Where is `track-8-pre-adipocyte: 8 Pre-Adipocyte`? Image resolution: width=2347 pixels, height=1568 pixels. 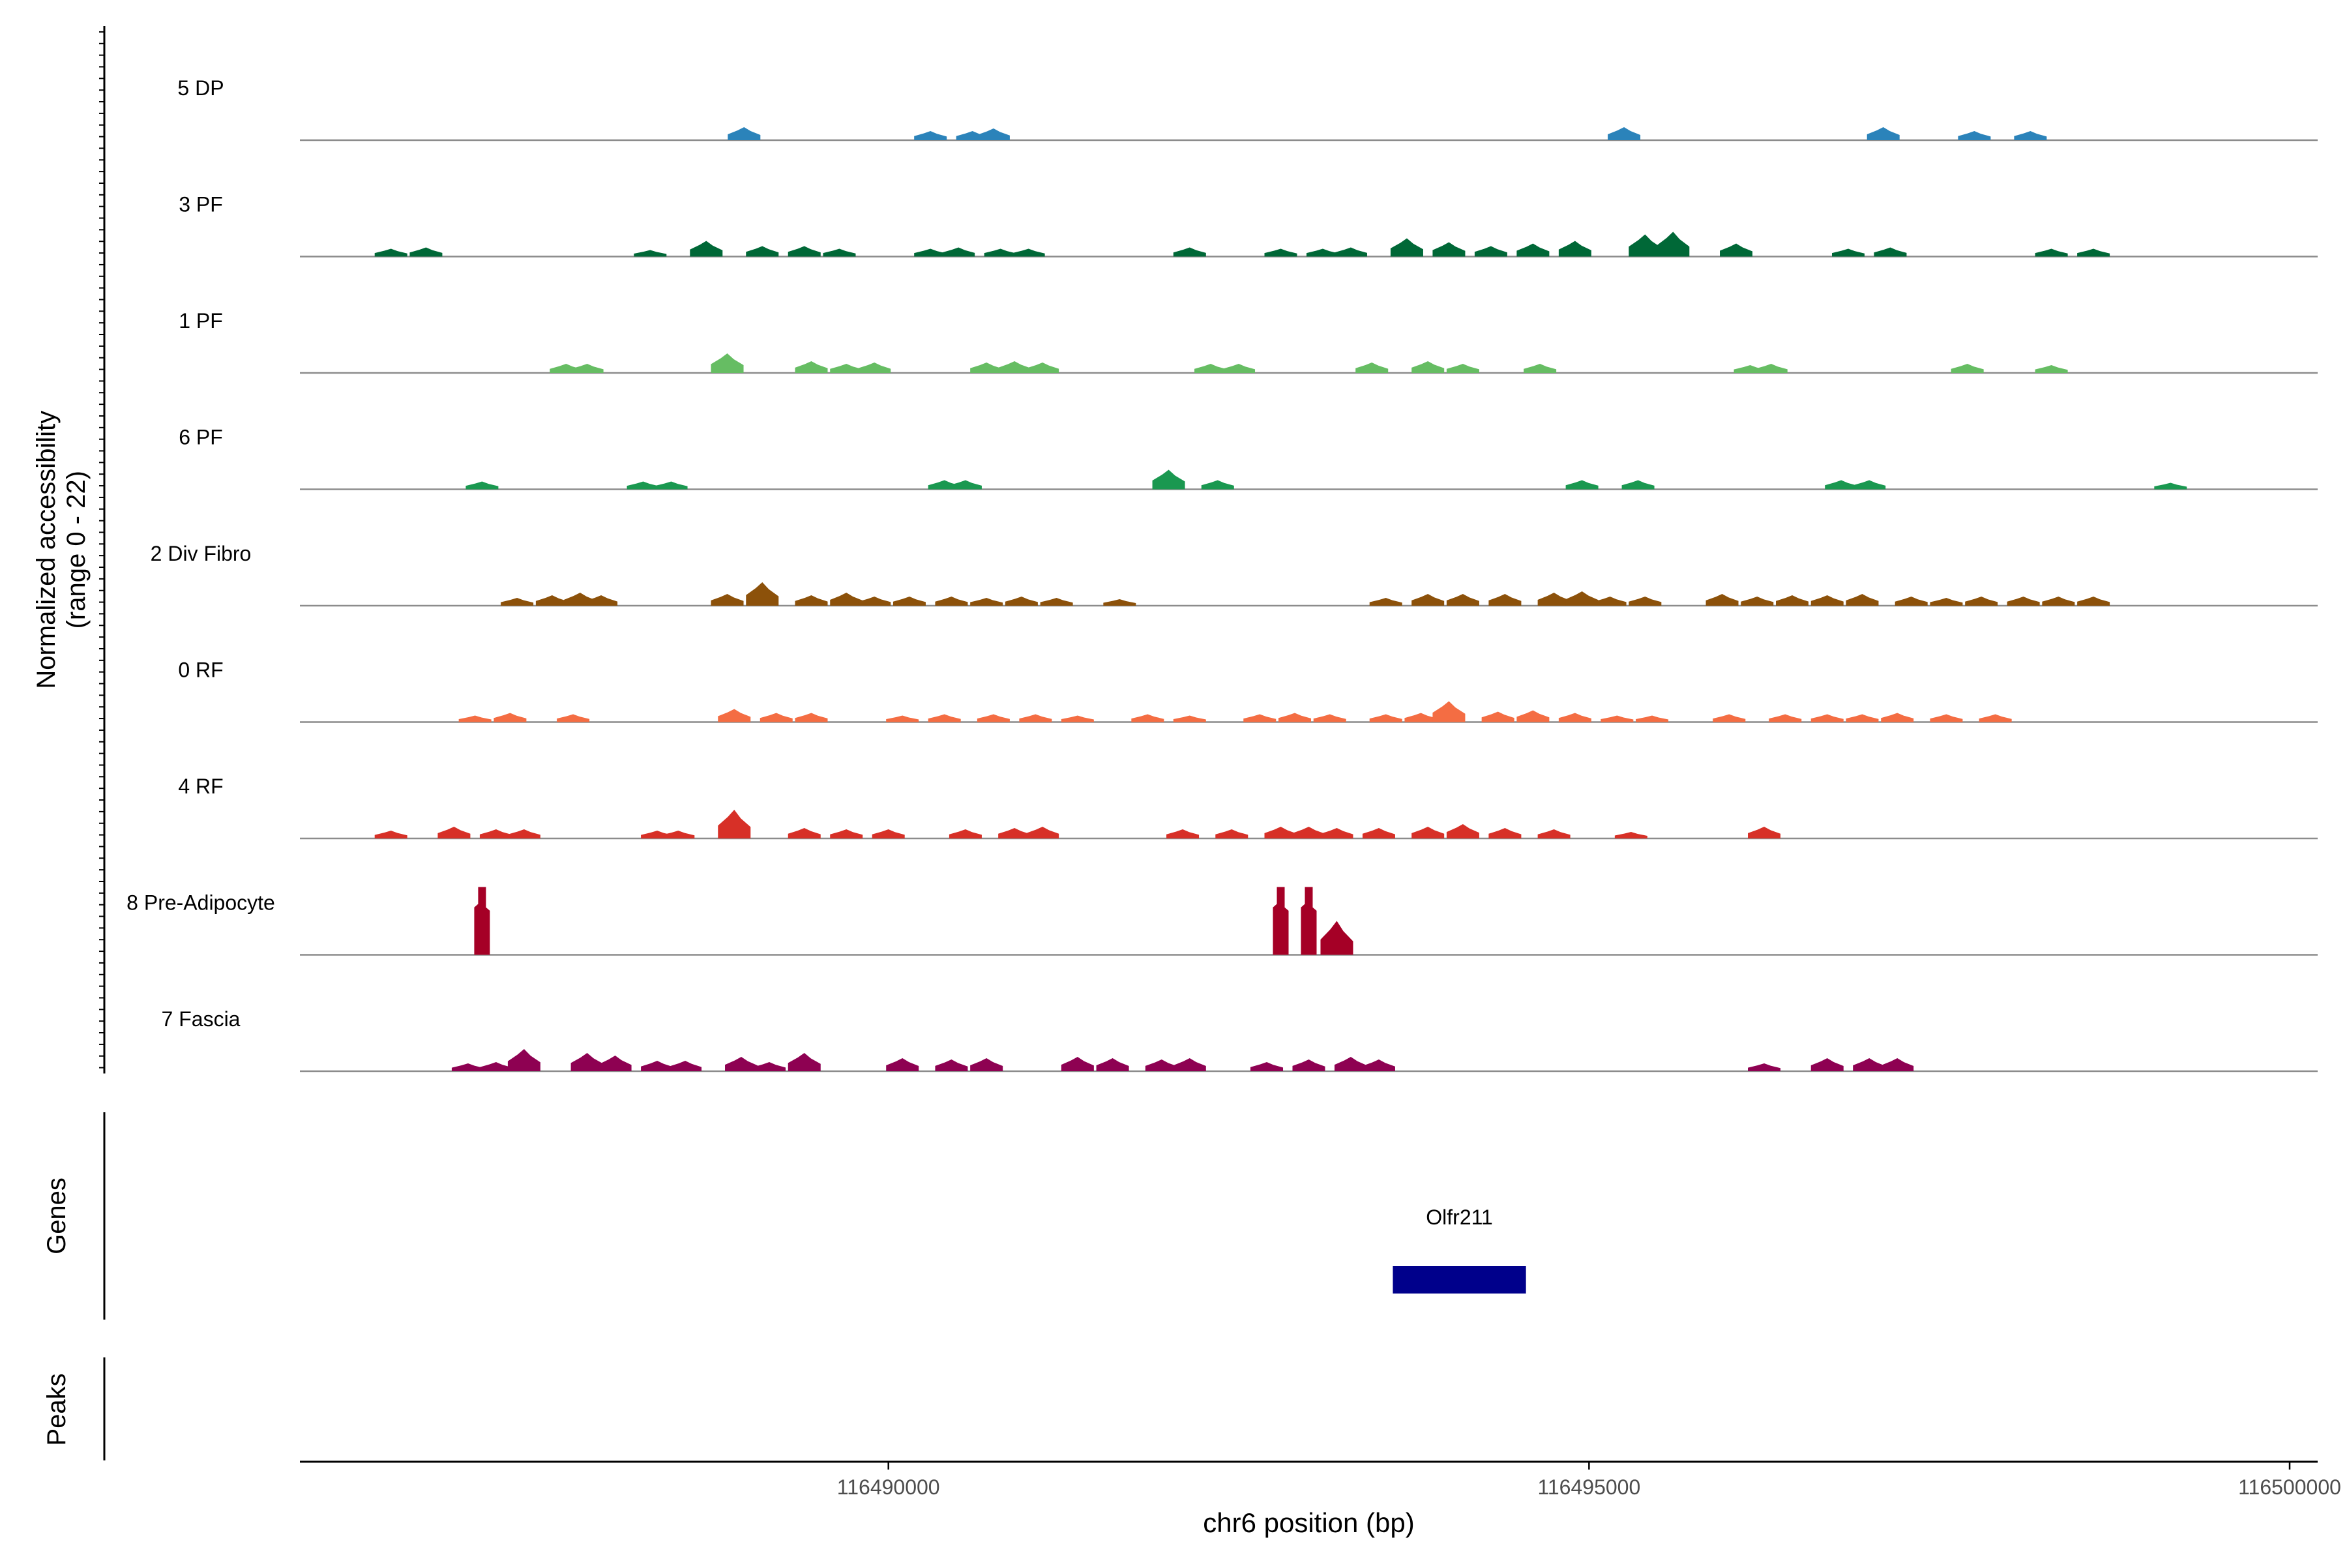 track-8-pre-adipocyte: 8 Pre-Adipocyte is located at coordinates (1222, 922).